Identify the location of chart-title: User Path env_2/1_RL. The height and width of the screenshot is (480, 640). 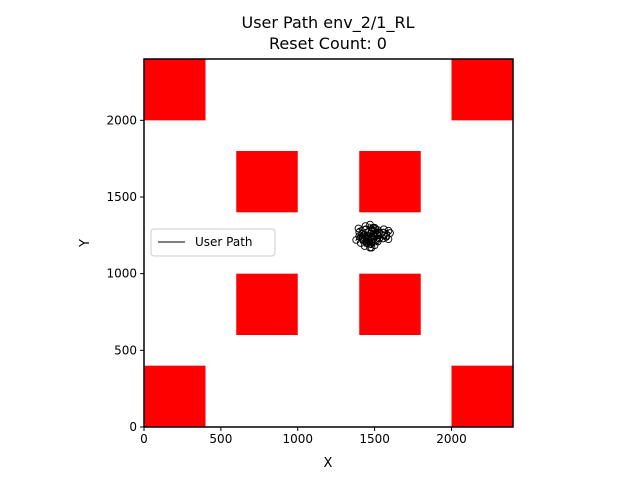
(327, 23).